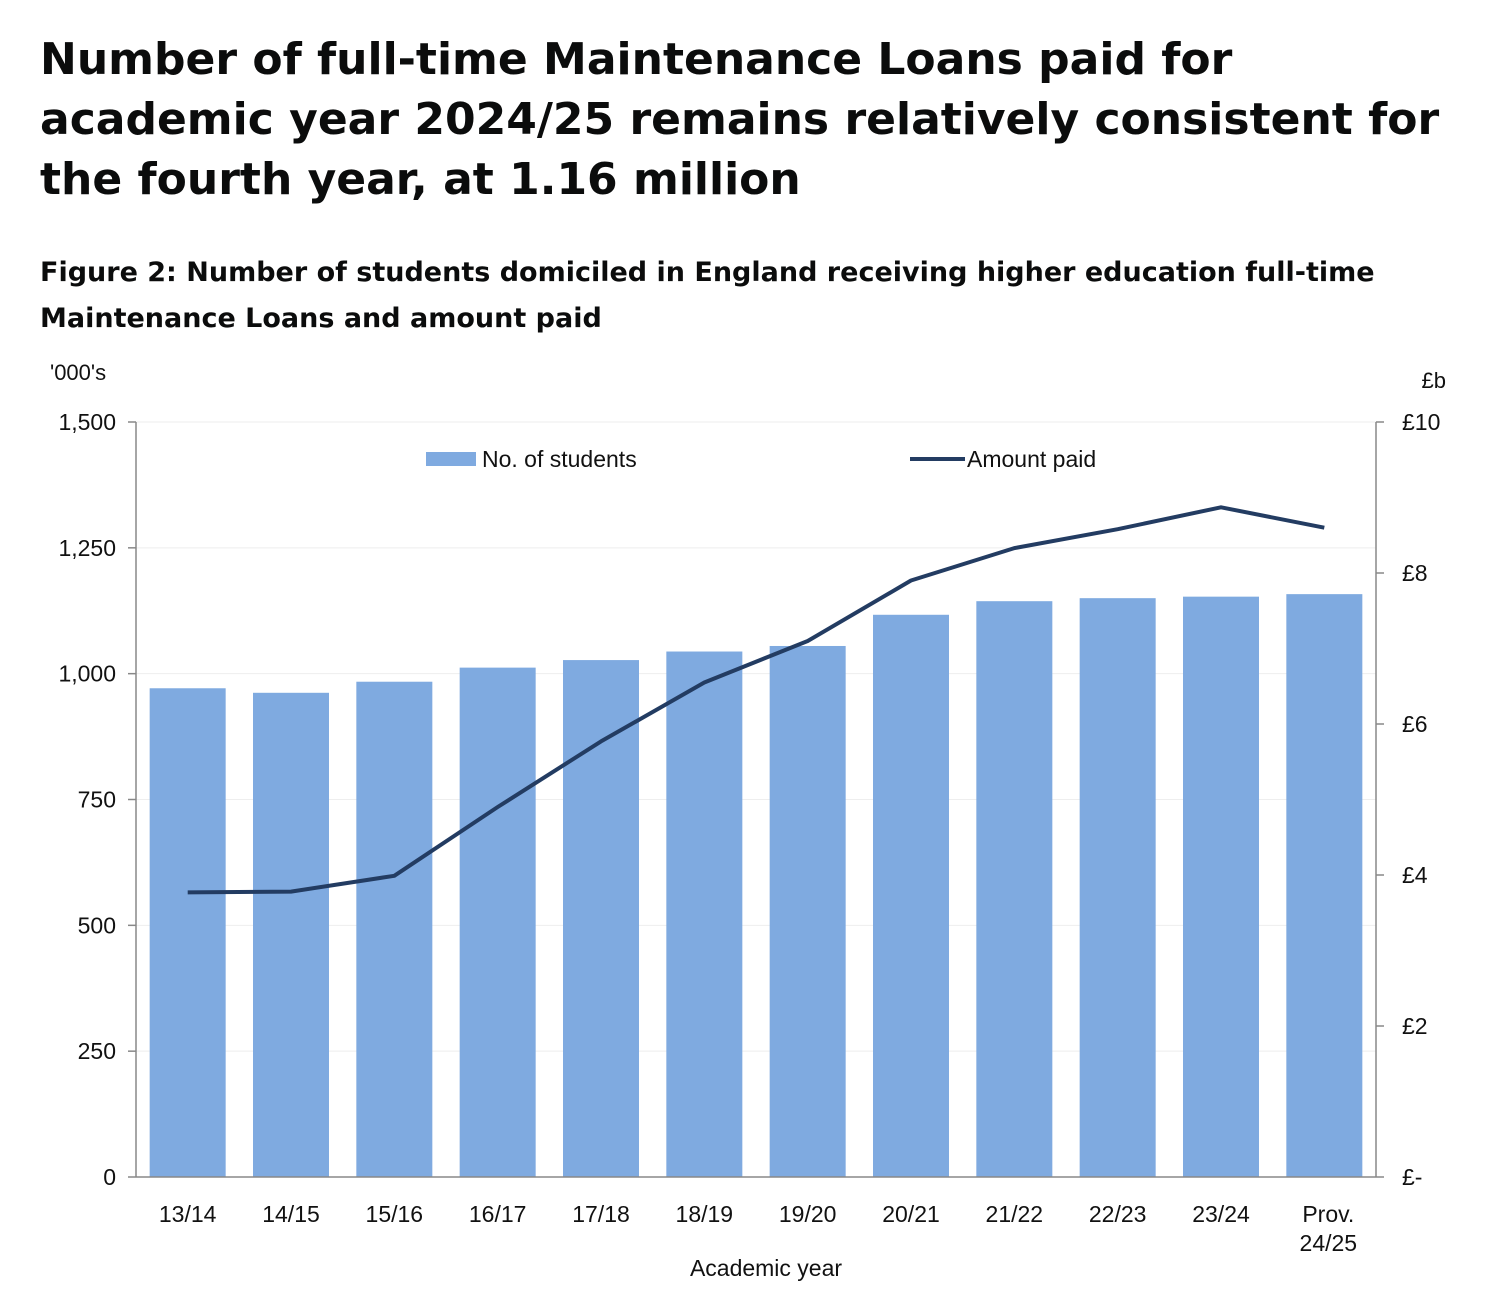 The height and width of the screenshot is (1310, 1494). What do you see at coordinates (705, 1214) in the screenshot?
I see `x-tick-label: 18/19` at bounding box center [705, 1214].